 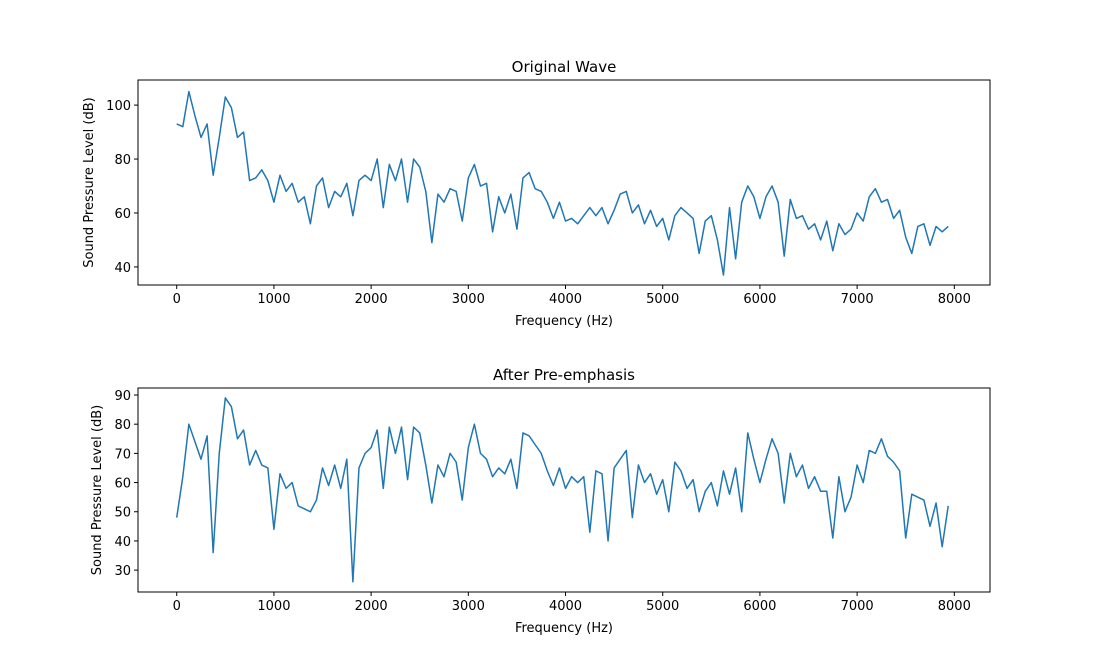 I want to click on y-tick-label: 50, so click(x=122, y=513).